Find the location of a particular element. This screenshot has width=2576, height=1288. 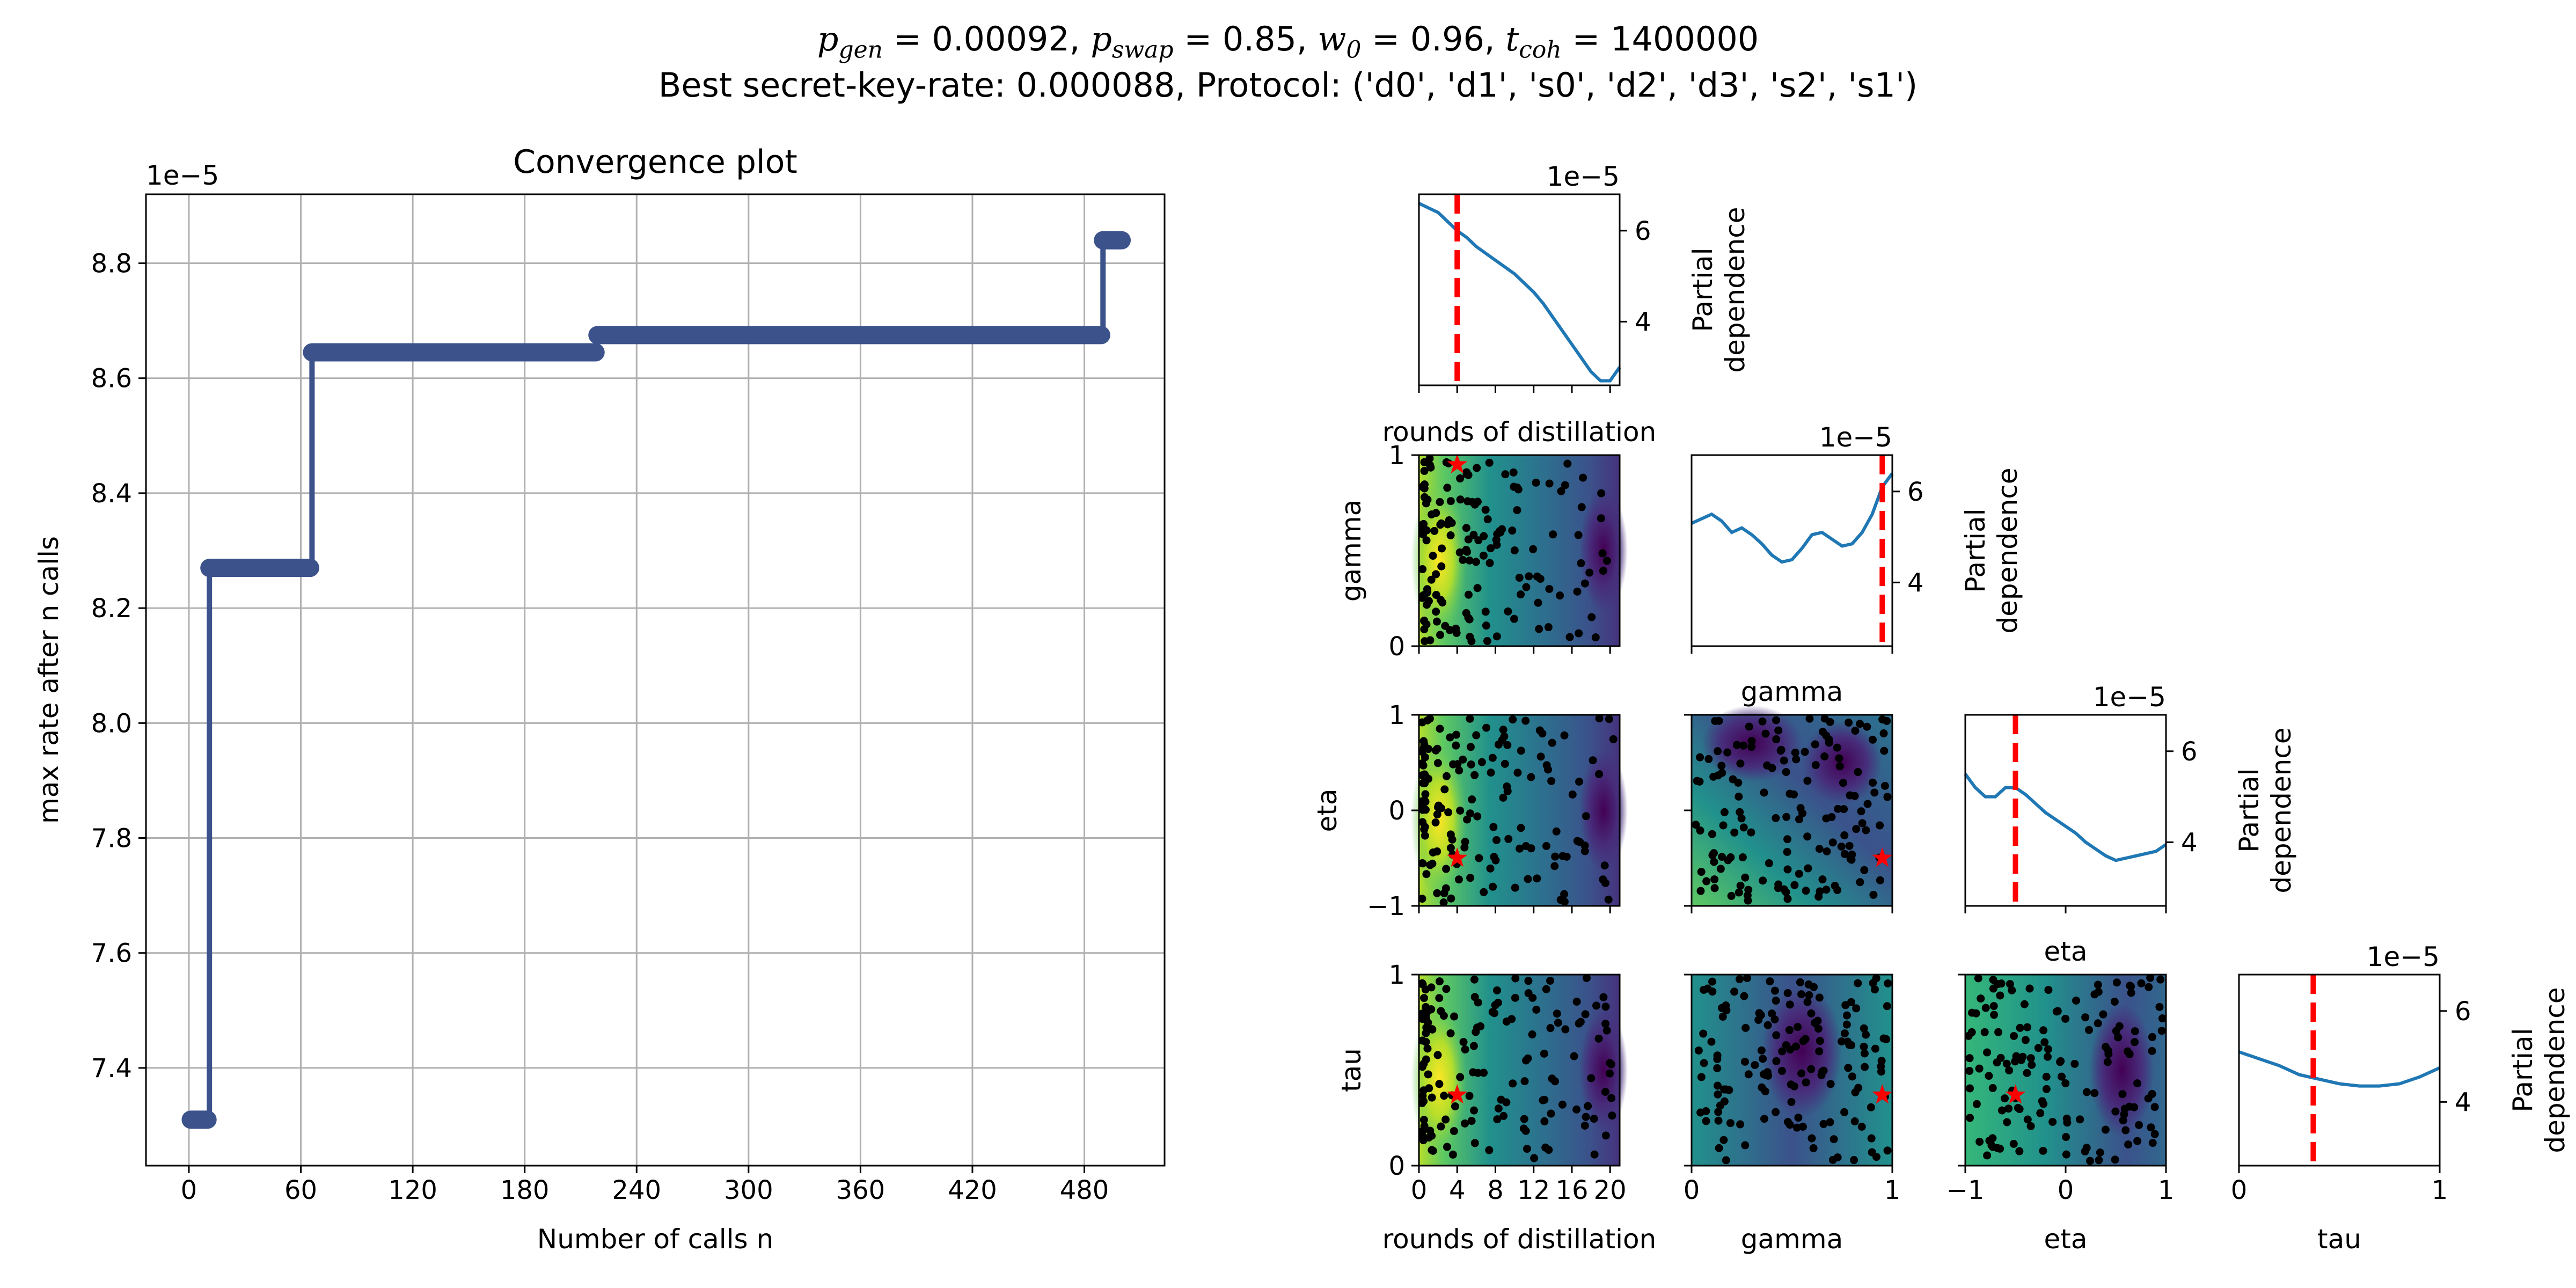

convergence-y-offset: 1e−5 is located at coordinates (182, 175).